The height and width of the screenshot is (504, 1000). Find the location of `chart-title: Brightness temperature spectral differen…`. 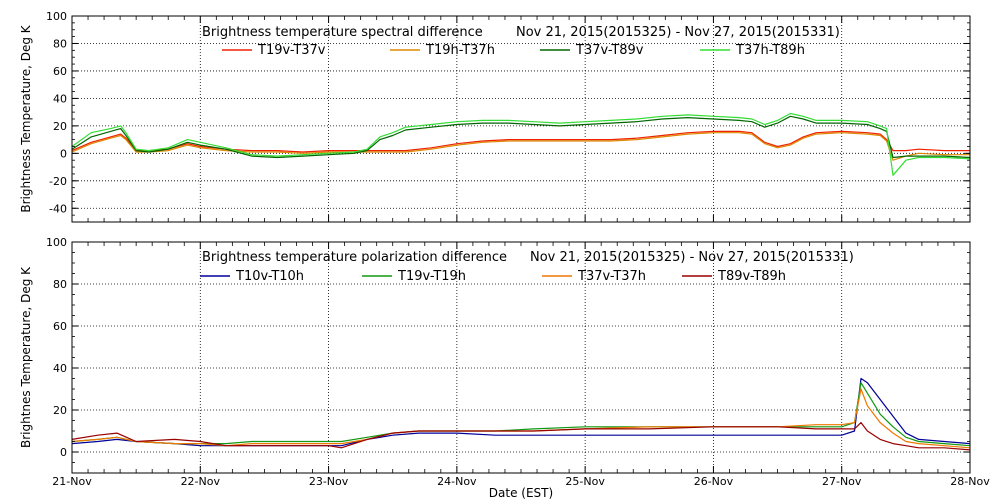

chart-title: Brightness temperature spectral differen… is located at coordinates (342, 32).